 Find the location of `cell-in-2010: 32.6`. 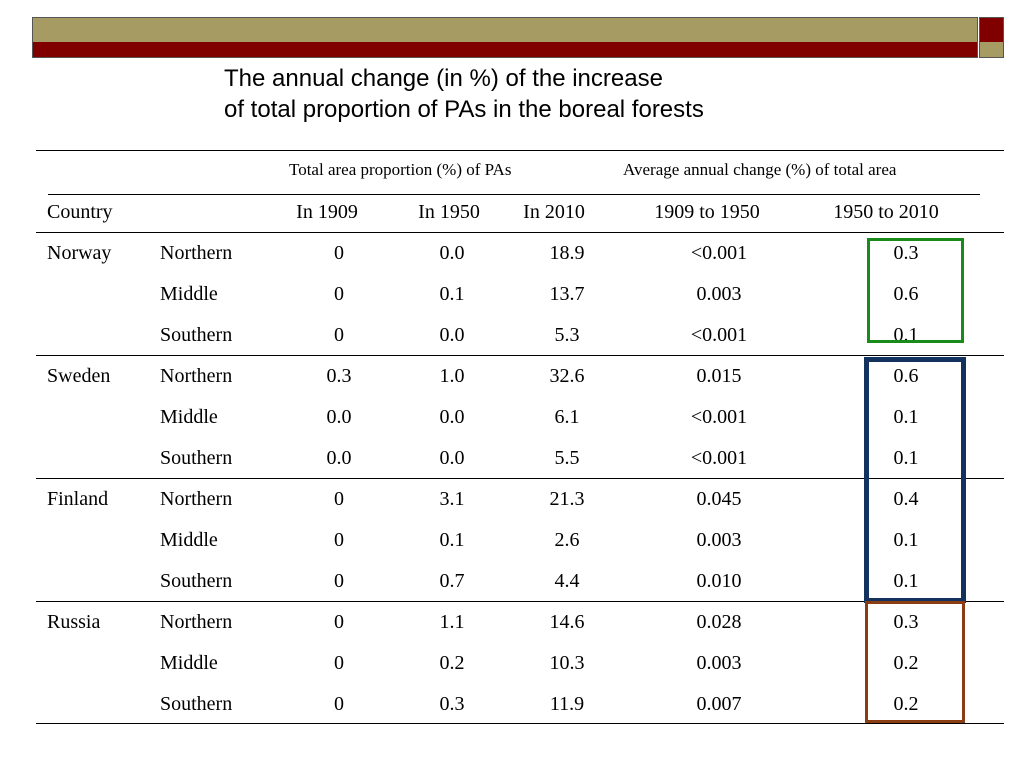

cell-in-2010: 32.6 is located at coordinates (567, 376).